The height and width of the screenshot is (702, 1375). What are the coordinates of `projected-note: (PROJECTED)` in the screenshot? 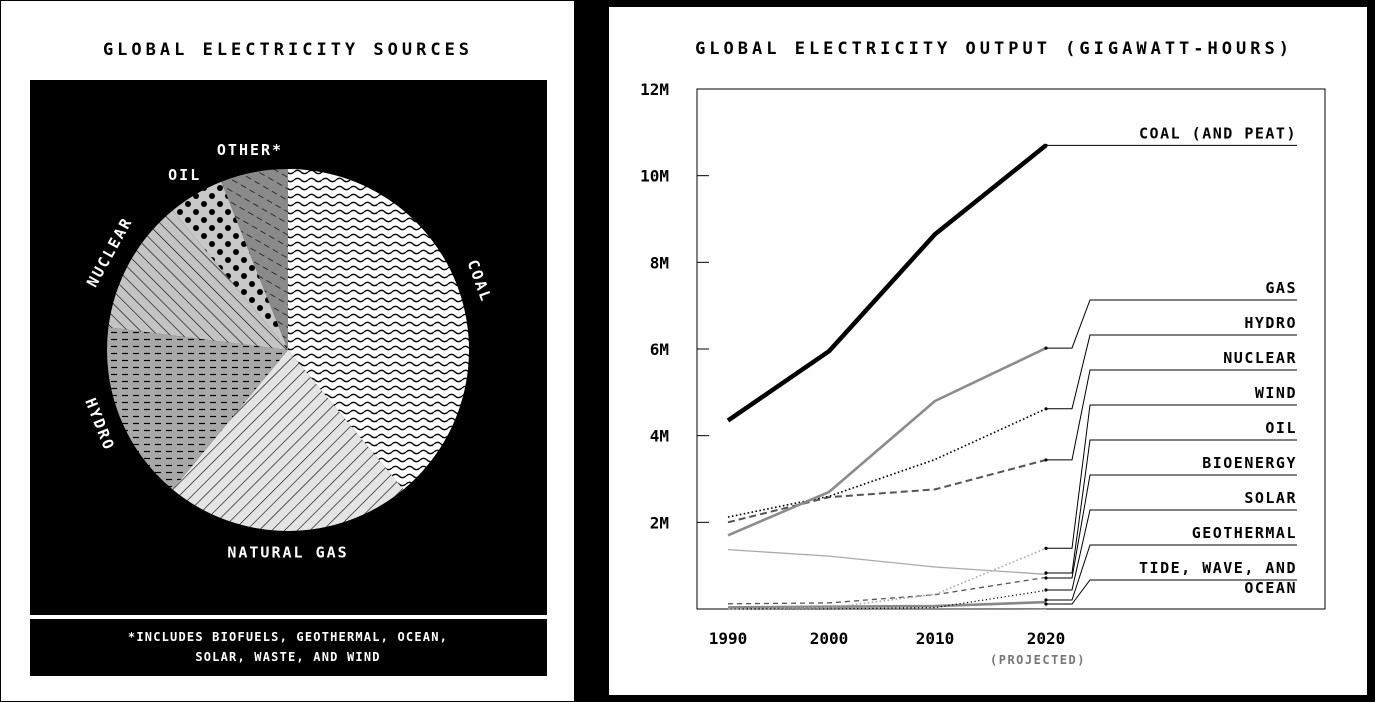 It's located at (1038, 660).